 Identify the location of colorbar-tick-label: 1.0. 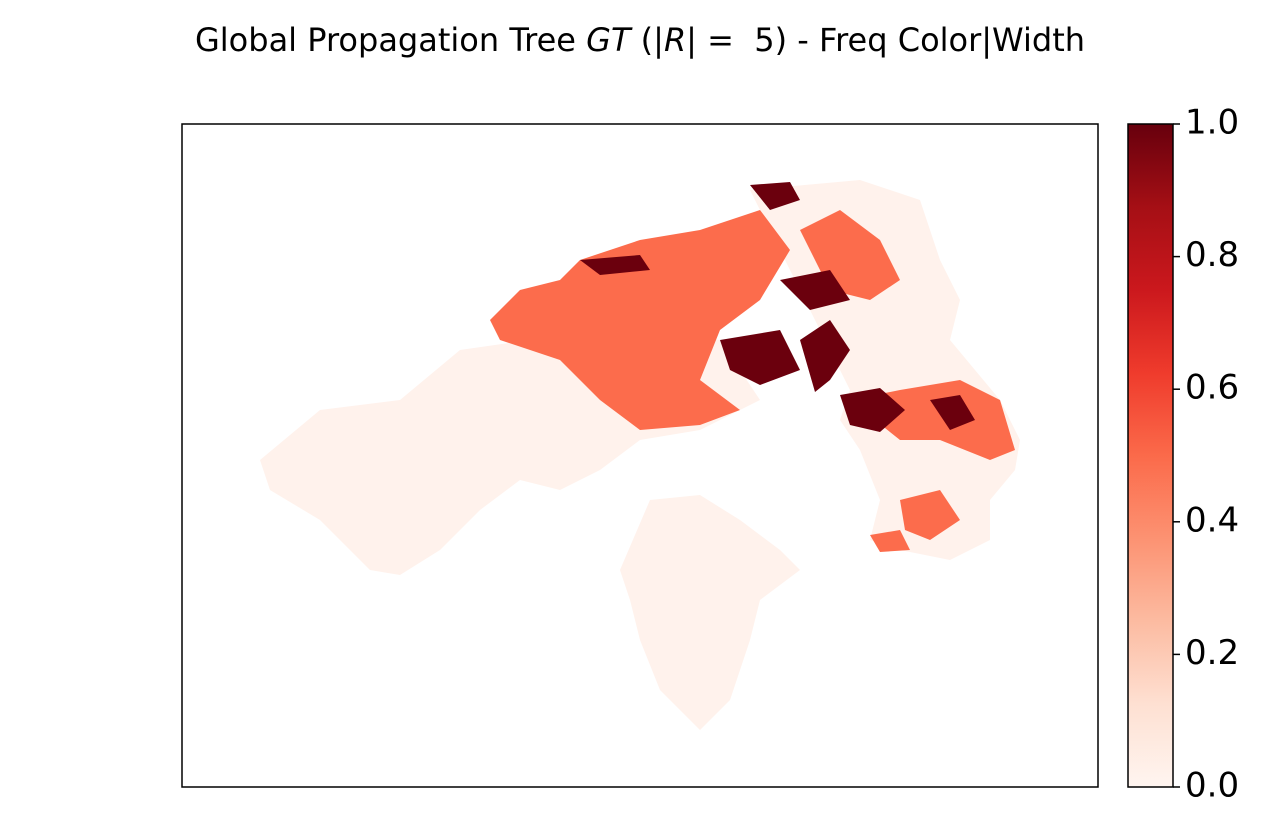
(1212, 123).